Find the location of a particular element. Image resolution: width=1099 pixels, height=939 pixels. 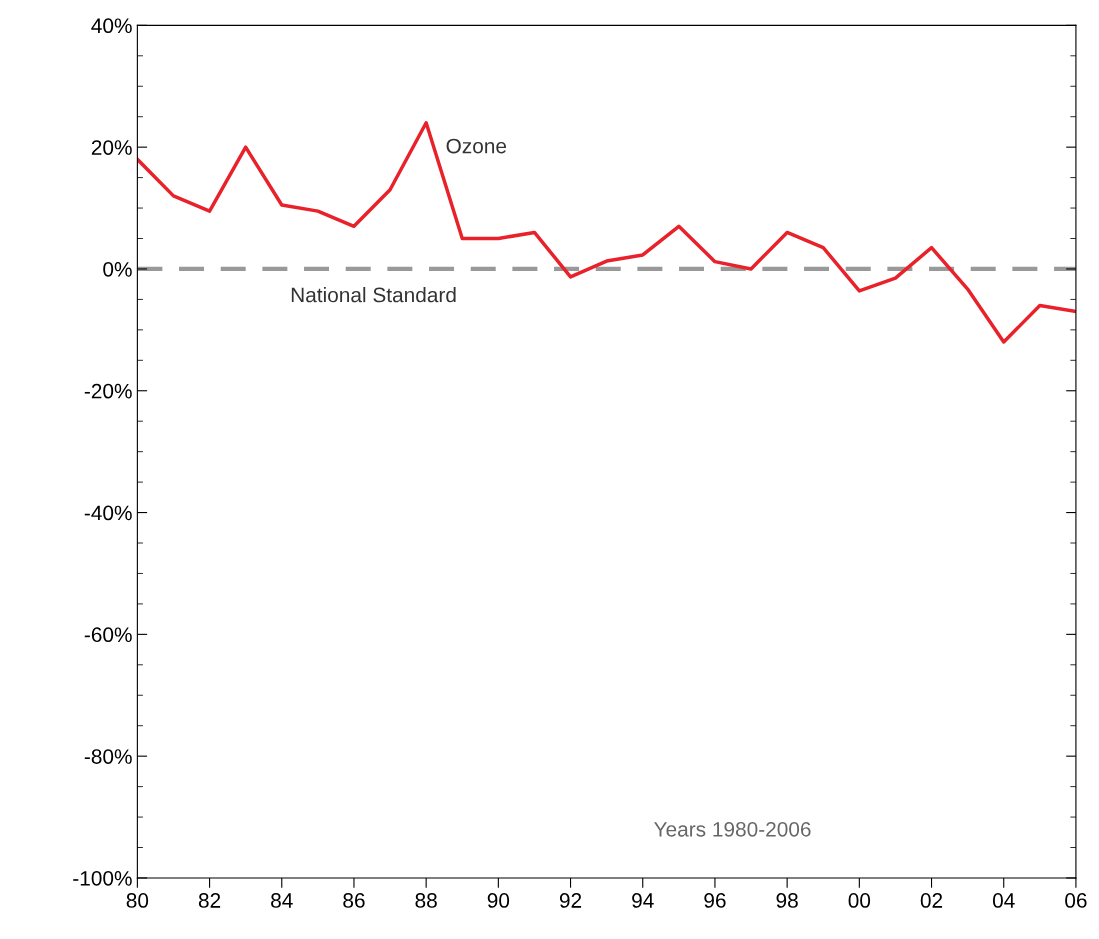

y-tick-label: 20% is located at coordinates (111, 147).